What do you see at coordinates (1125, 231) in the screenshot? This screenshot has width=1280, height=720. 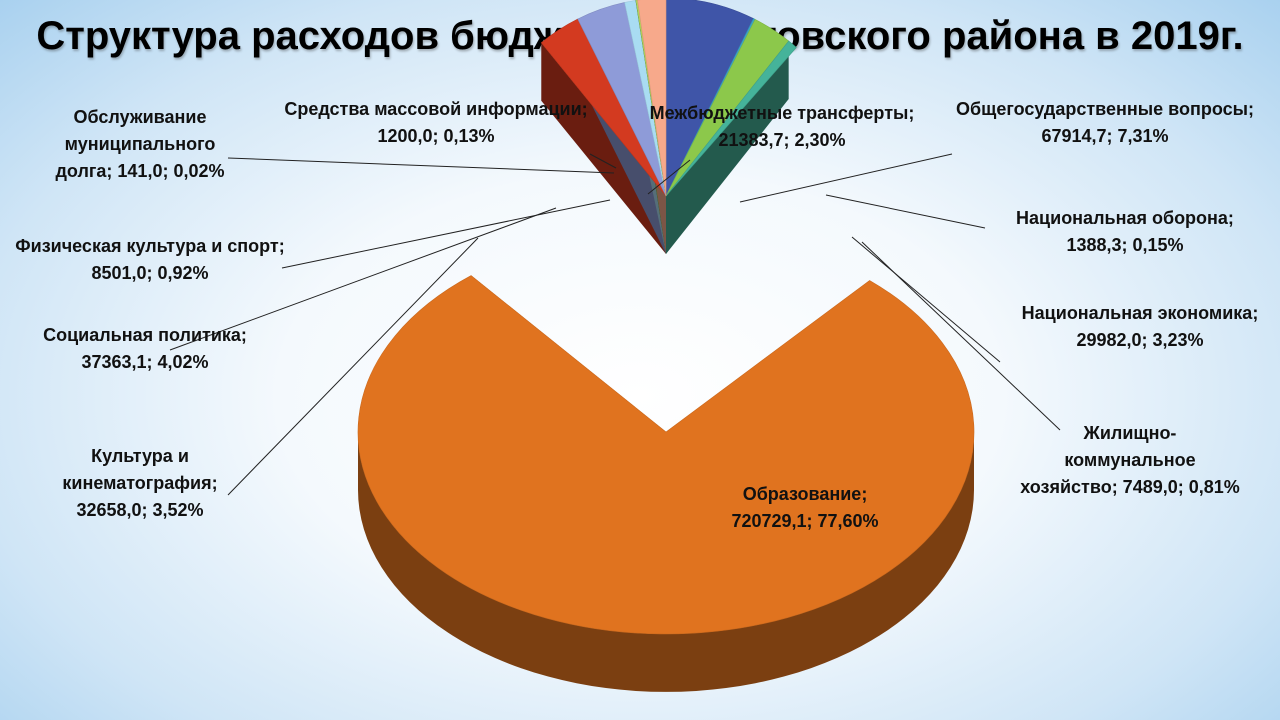 I see `slice-label: Национальная оборона; 1388,3; 0,15%` at bounding box center [1125, 231].